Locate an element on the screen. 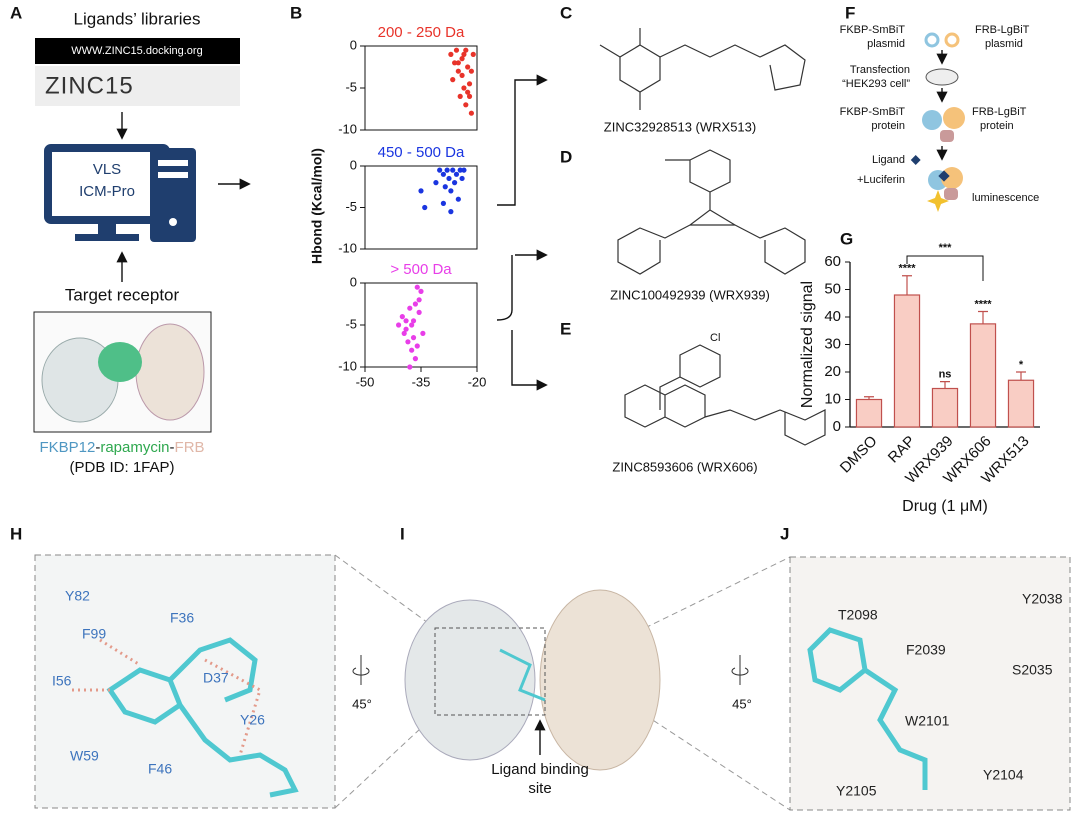 The image size is (1080, 820). rotation: 45° is located at coordinates (742, 703).